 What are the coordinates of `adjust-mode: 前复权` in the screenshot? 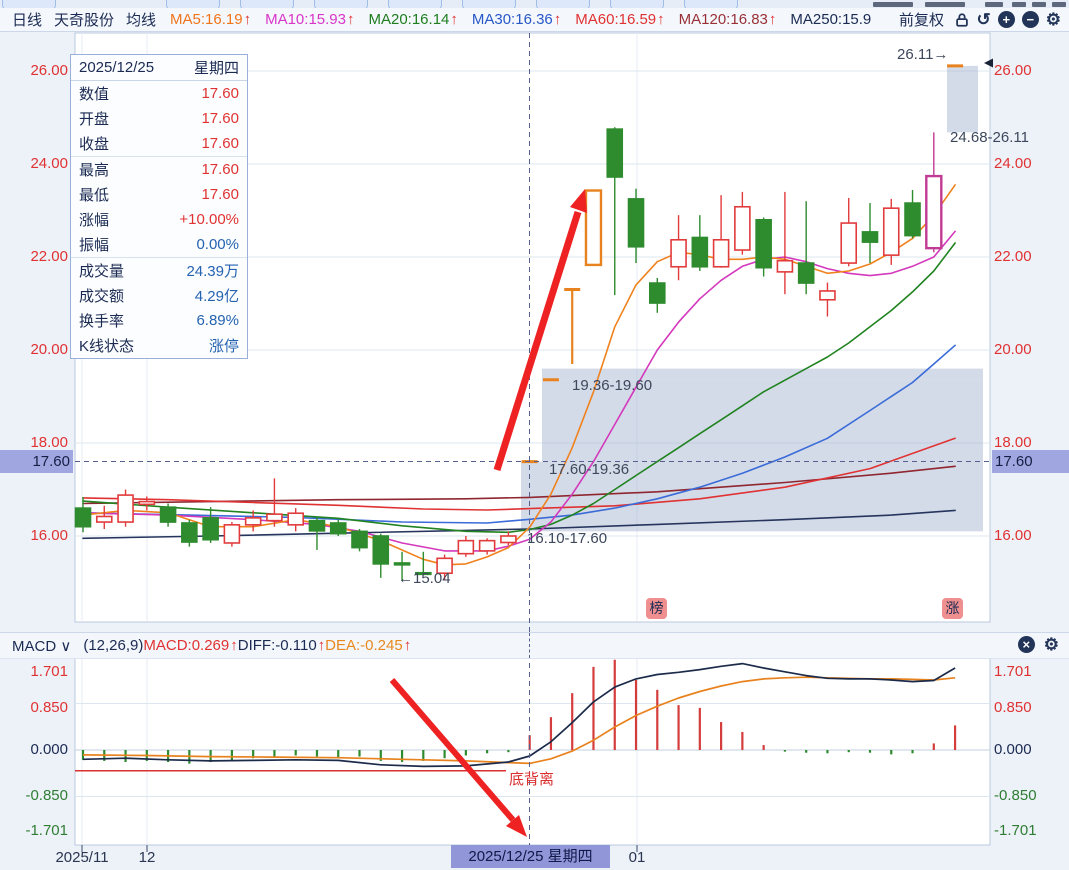 It's located at (921, 20).